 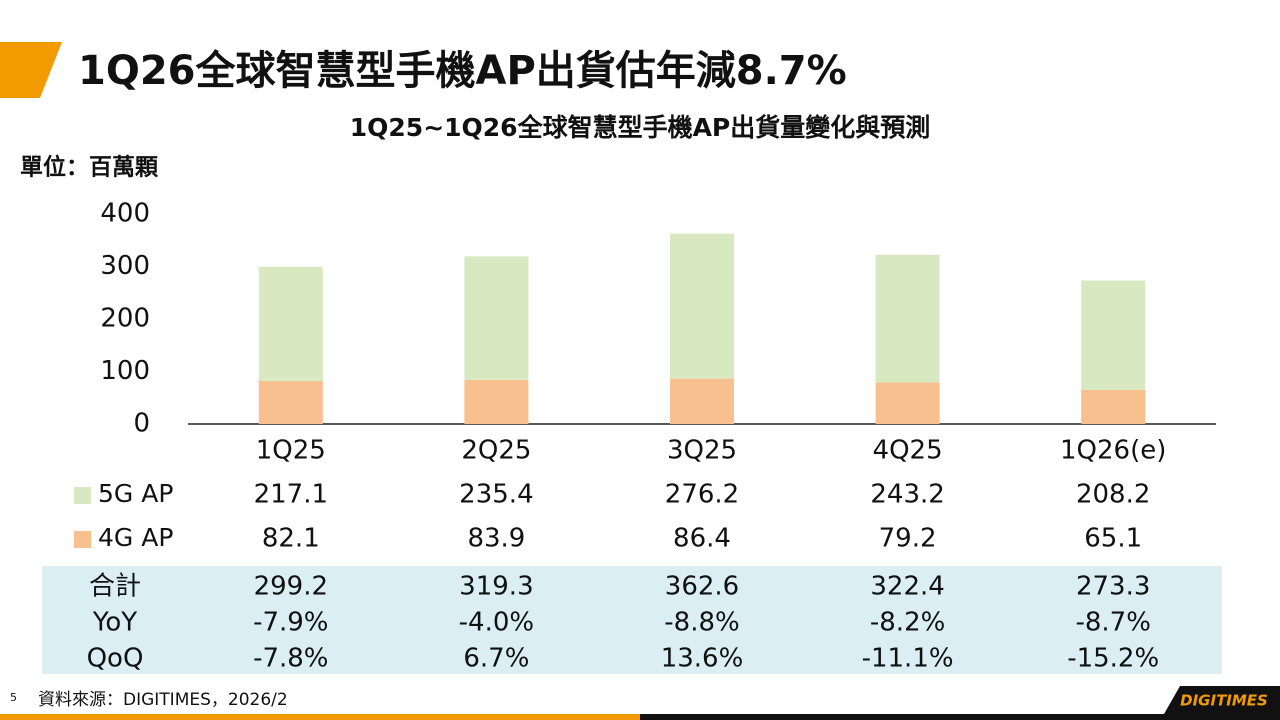 I want to click on legend-label: 5G AP, so click(x=135, y=493).